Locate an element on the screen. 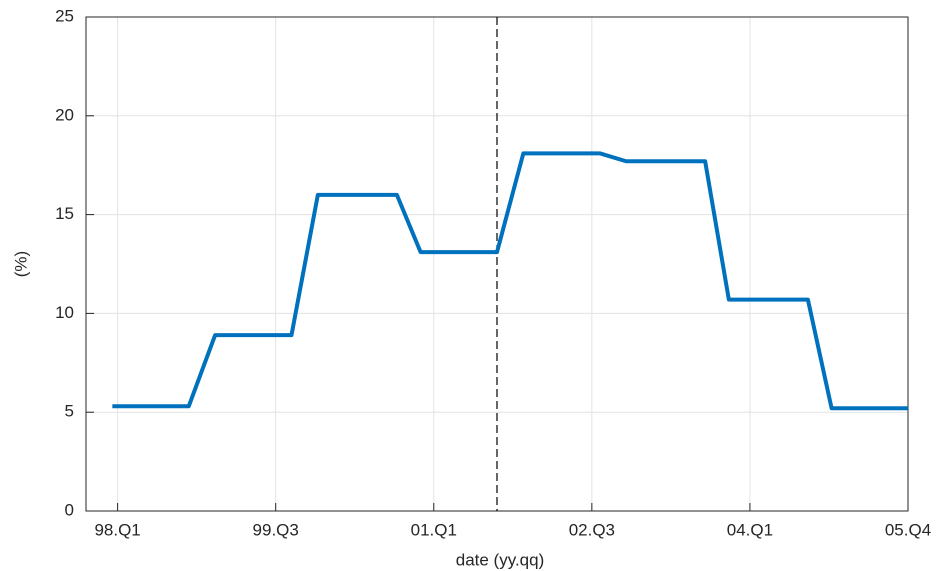 The height and width of the screenshot is (571, 945). x-tick-label: 01.Q1 is located at coordinates (434, 529).